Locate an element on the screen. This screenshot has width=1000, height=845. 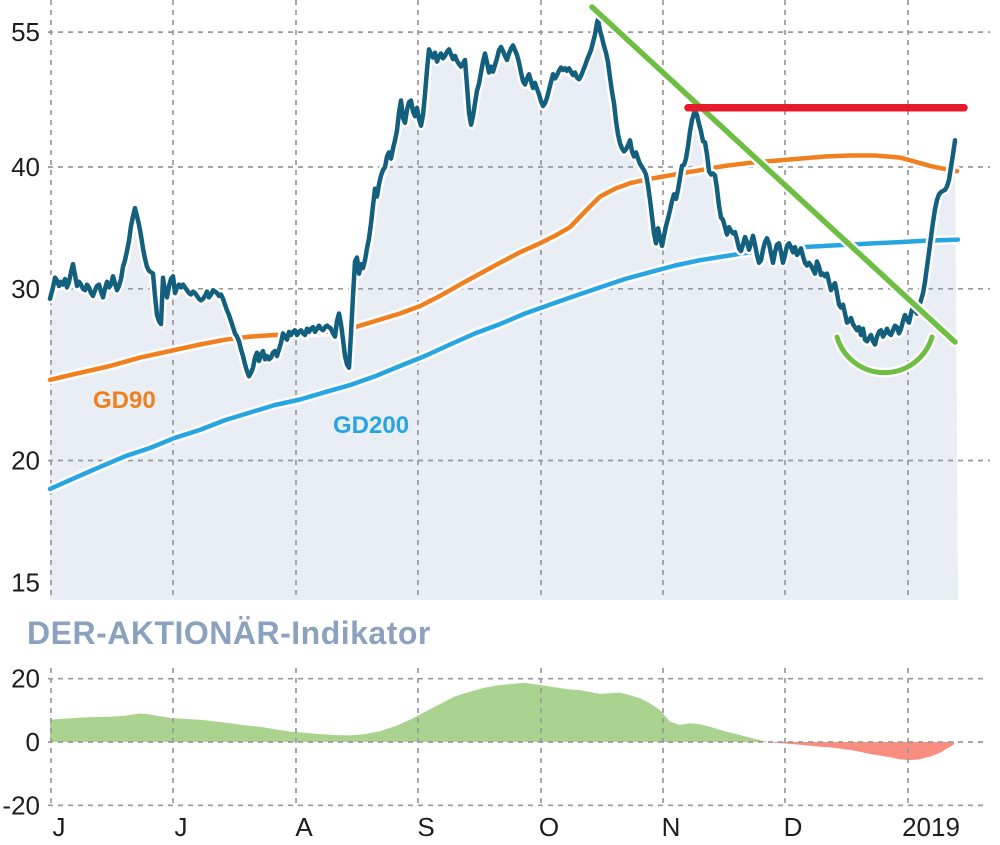
price-y-tick-label: 20 is located at coordinates (25, 461).